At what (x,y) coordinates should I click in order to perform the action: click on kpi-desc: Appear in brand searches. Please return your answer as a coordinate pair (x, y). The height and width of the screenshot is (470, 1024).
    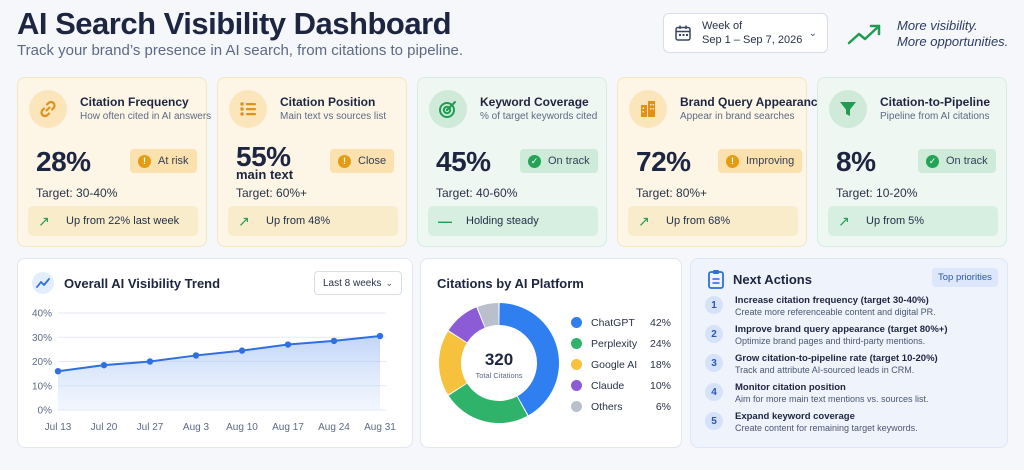
    Looking at the image, I should click on (737, 116).